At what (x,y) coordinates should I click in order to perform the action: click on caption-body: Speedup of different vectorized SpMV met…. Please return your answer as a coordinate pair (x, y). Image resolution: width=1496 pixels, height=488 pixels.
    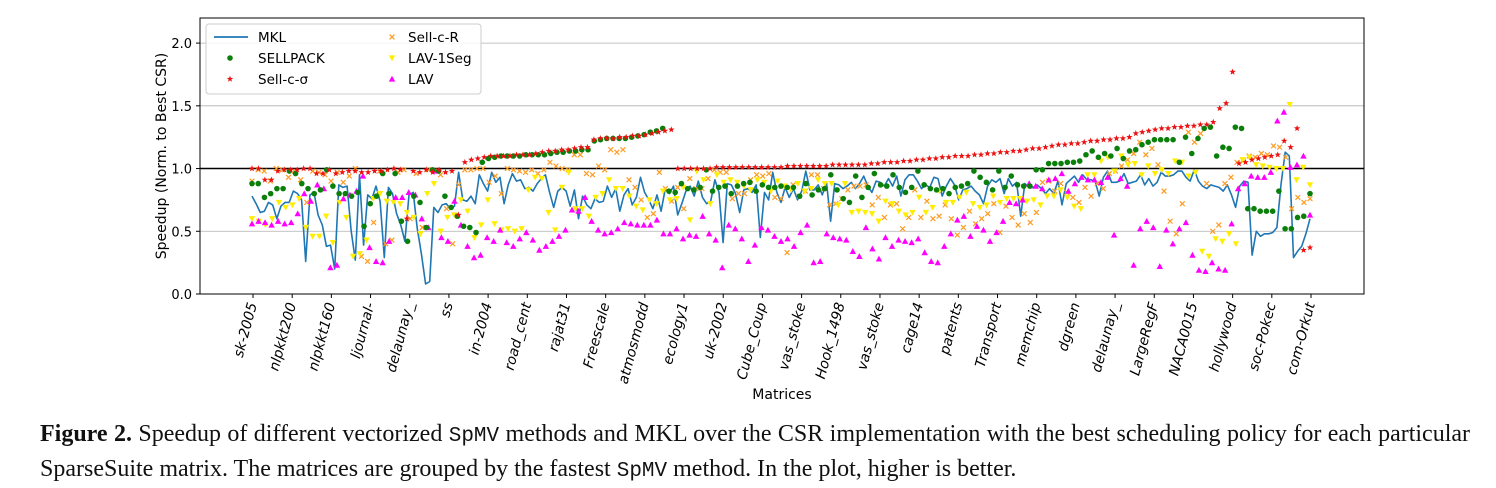
    Looking at the image, I should click on (755, 452).